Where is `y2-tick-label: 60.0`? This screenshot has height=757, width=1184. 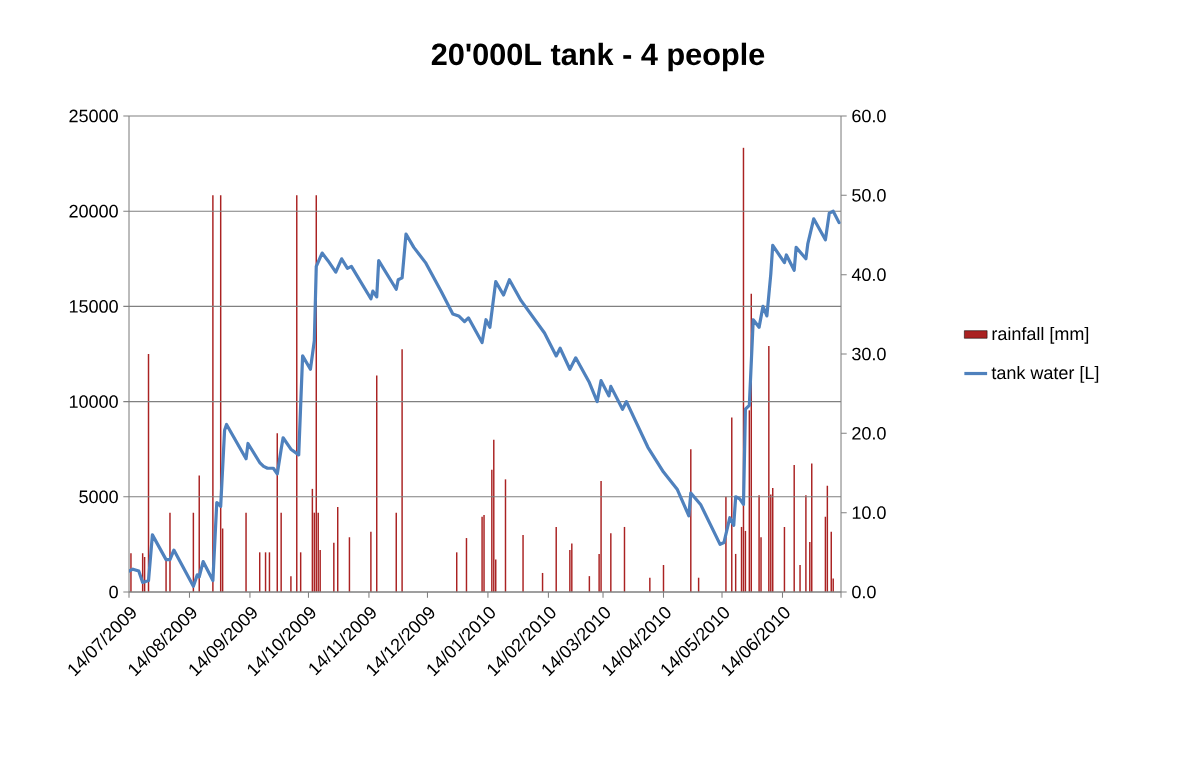
y2-tick-label: 60.0 is located at coordinates (869, 116).